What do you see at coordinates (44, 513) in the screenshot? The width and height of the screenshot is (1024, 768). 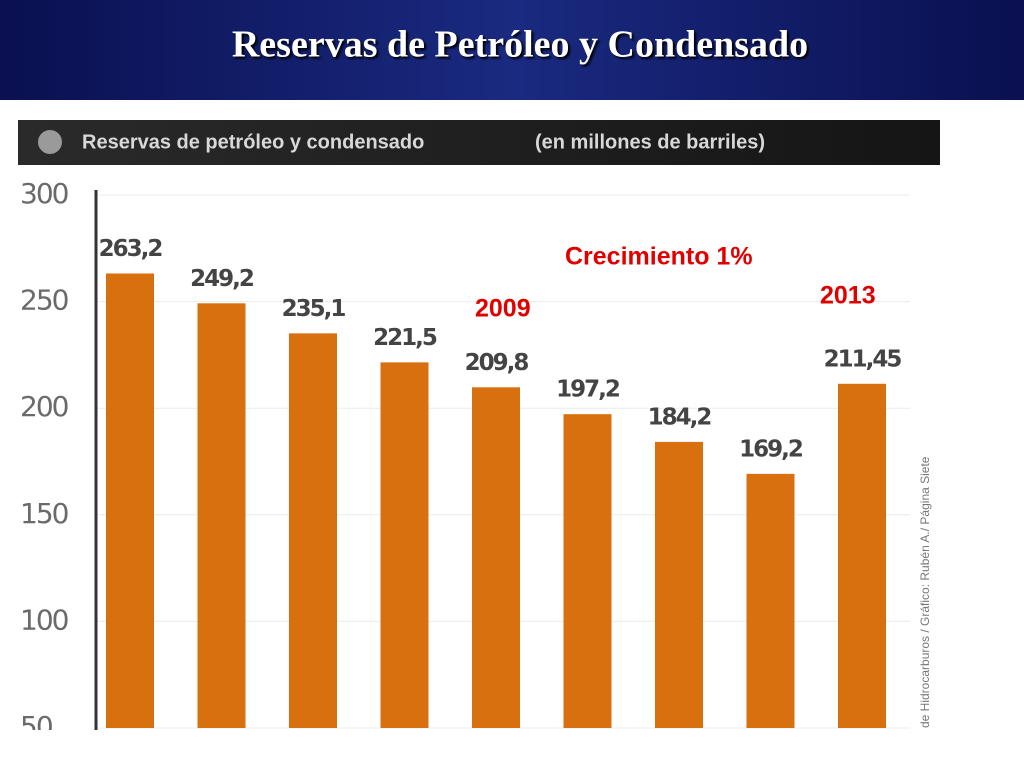 I see `y-tick-label: 150` at bounding box center [44, 513].